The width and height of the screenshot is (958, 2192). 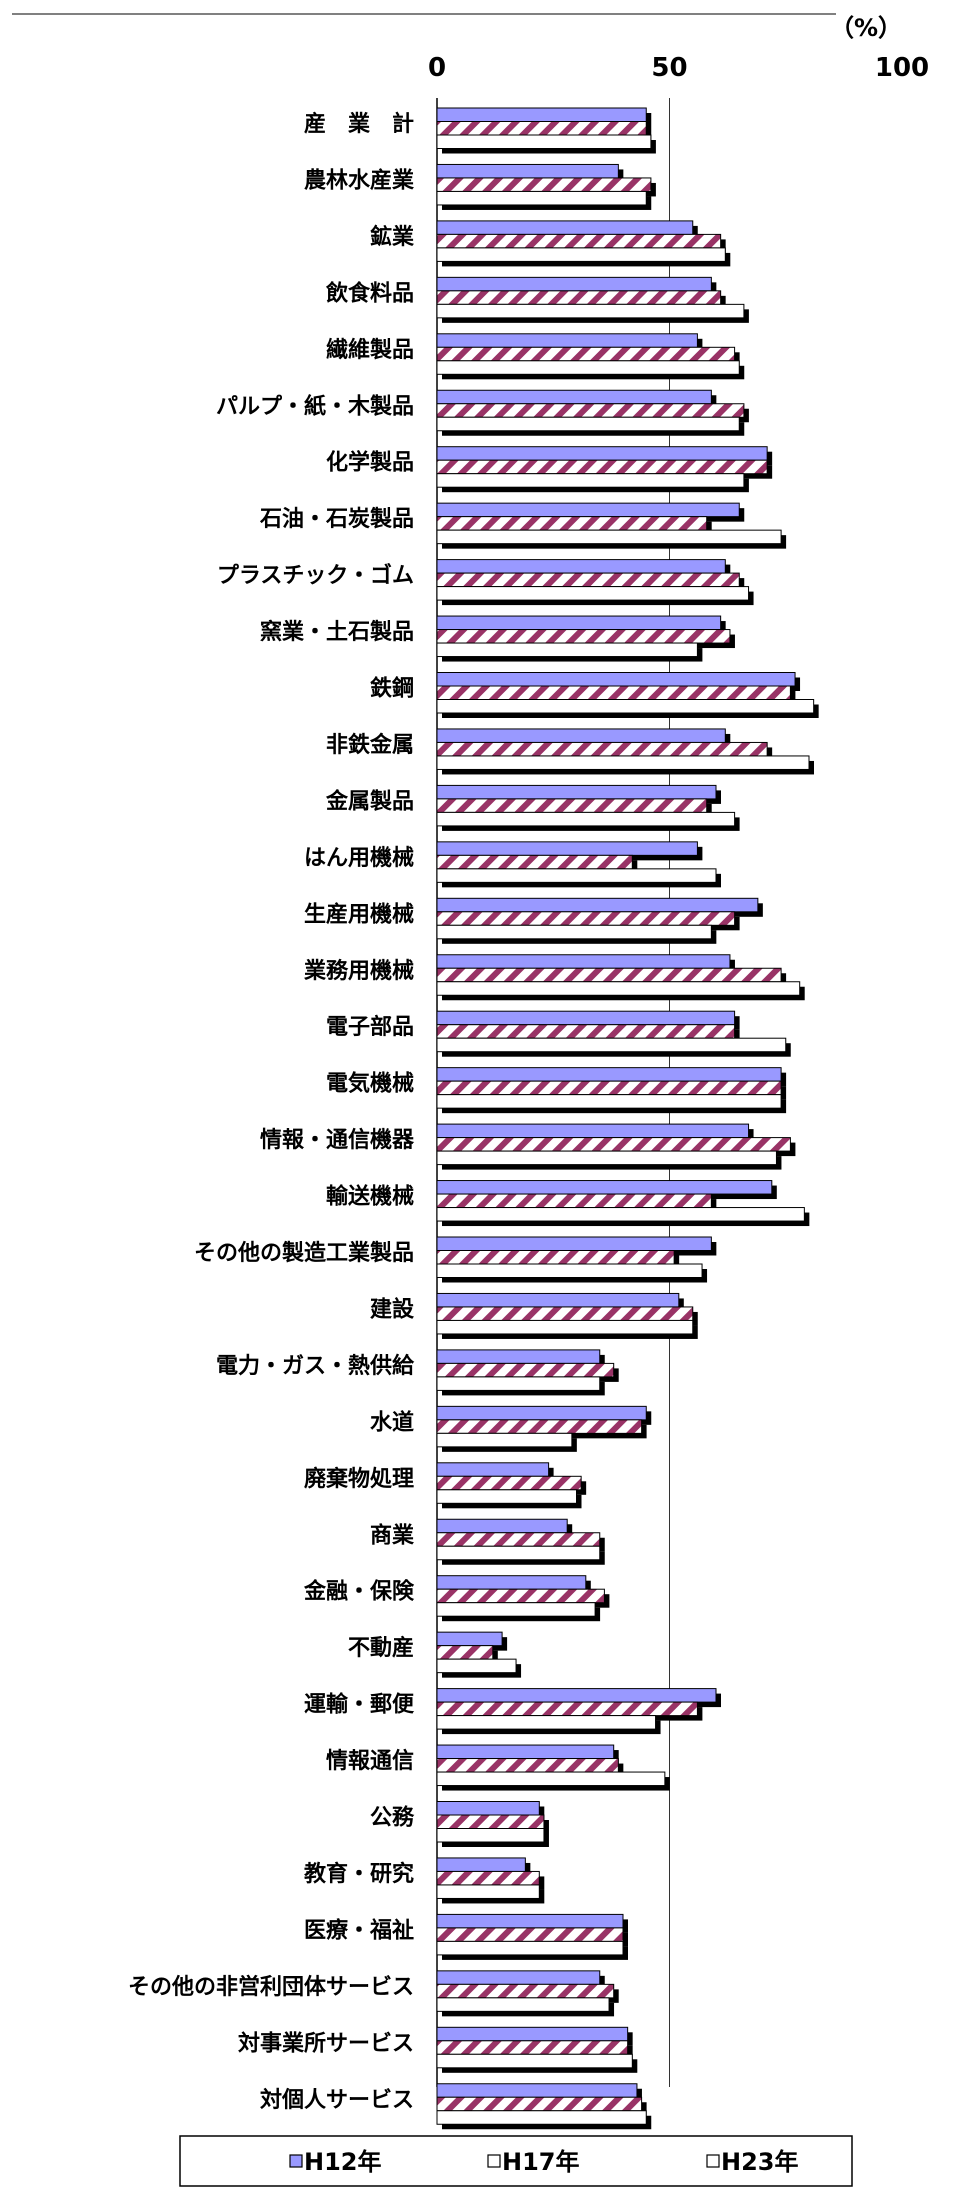 I want to click on category-label: 運輸・郵便, so click(x=359, y=1705).